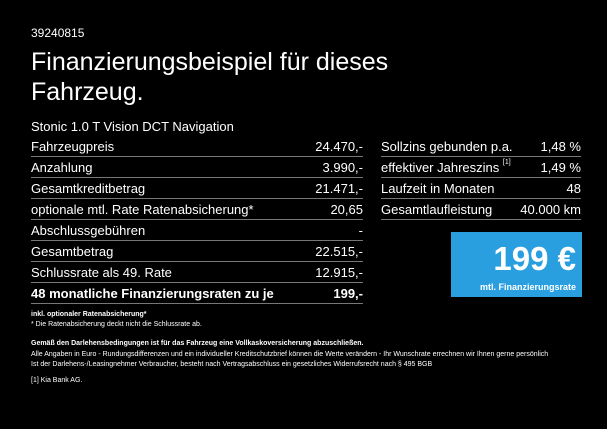 This screenshot has height=429, width=607. Describe the element at coordinates (142, 209) in the screenshot. I see `row-label: optionale mtl. Rate Ratenabsicherung*` at that location.